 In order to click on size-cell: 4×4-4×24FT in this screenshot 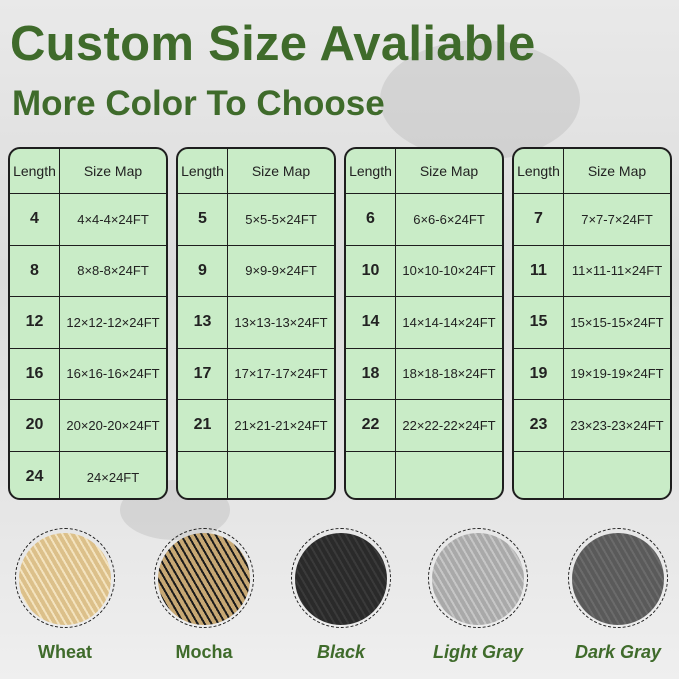, I will do `click(113, 219)`.